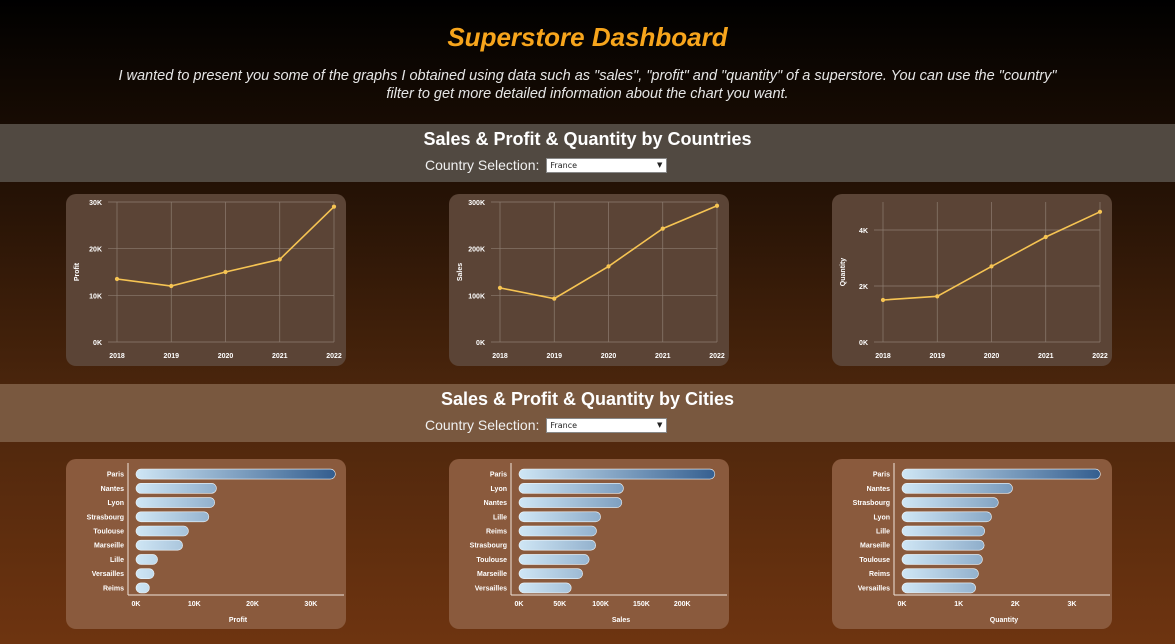 This screenshot has width=1175, height=644. What do you see at coordinates (482, 165) in the screenshot?
I see `country-filter-label: Country Selection:` at bounding box center [482, 165].